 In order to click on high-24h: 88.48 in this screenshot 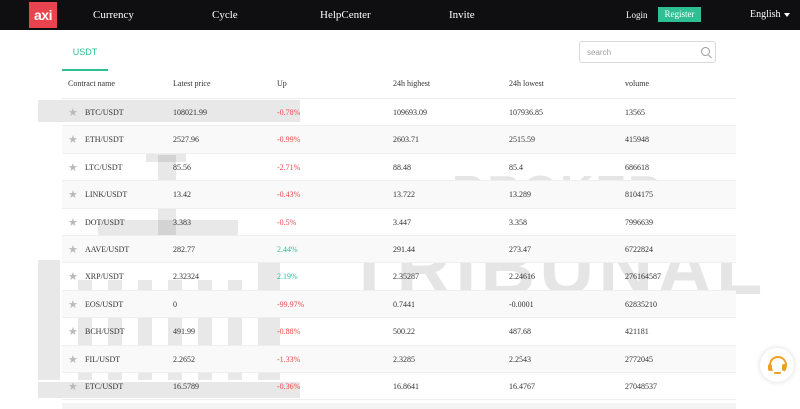, I will do `click(402, 167)`.